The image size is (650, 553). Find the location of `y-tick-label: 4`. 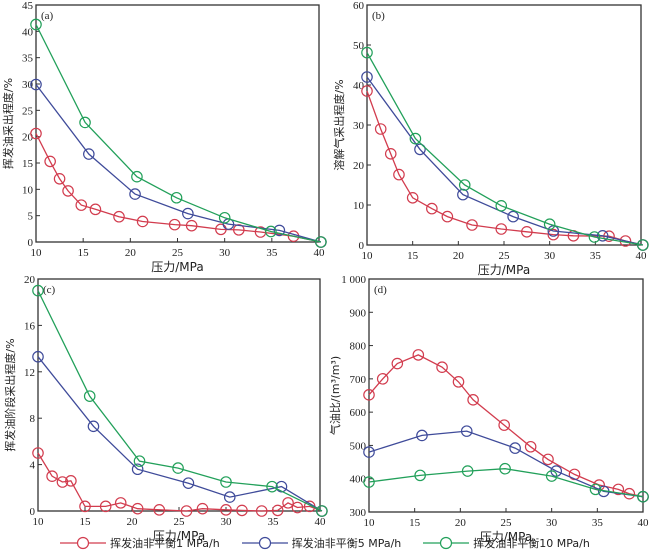

y-tick-label: 4 is located at coordinates (33, 466).